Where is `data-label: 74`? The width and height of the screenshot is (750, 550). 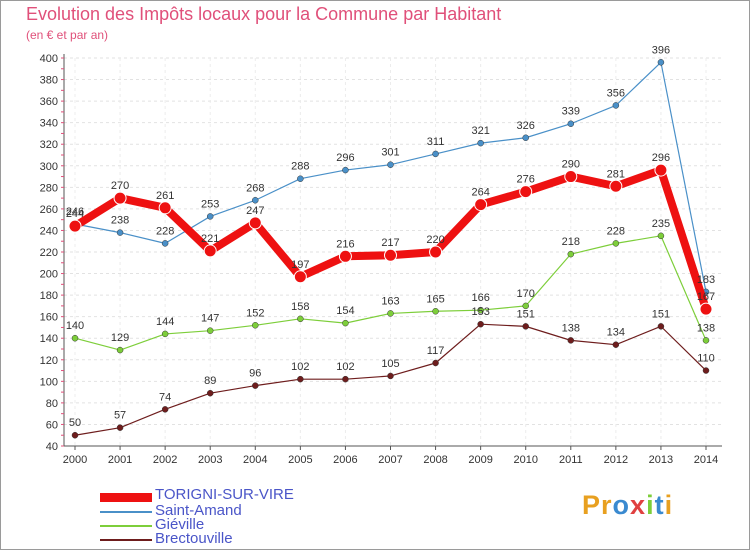
data-label: 74 is located at coordinates (165, 397).